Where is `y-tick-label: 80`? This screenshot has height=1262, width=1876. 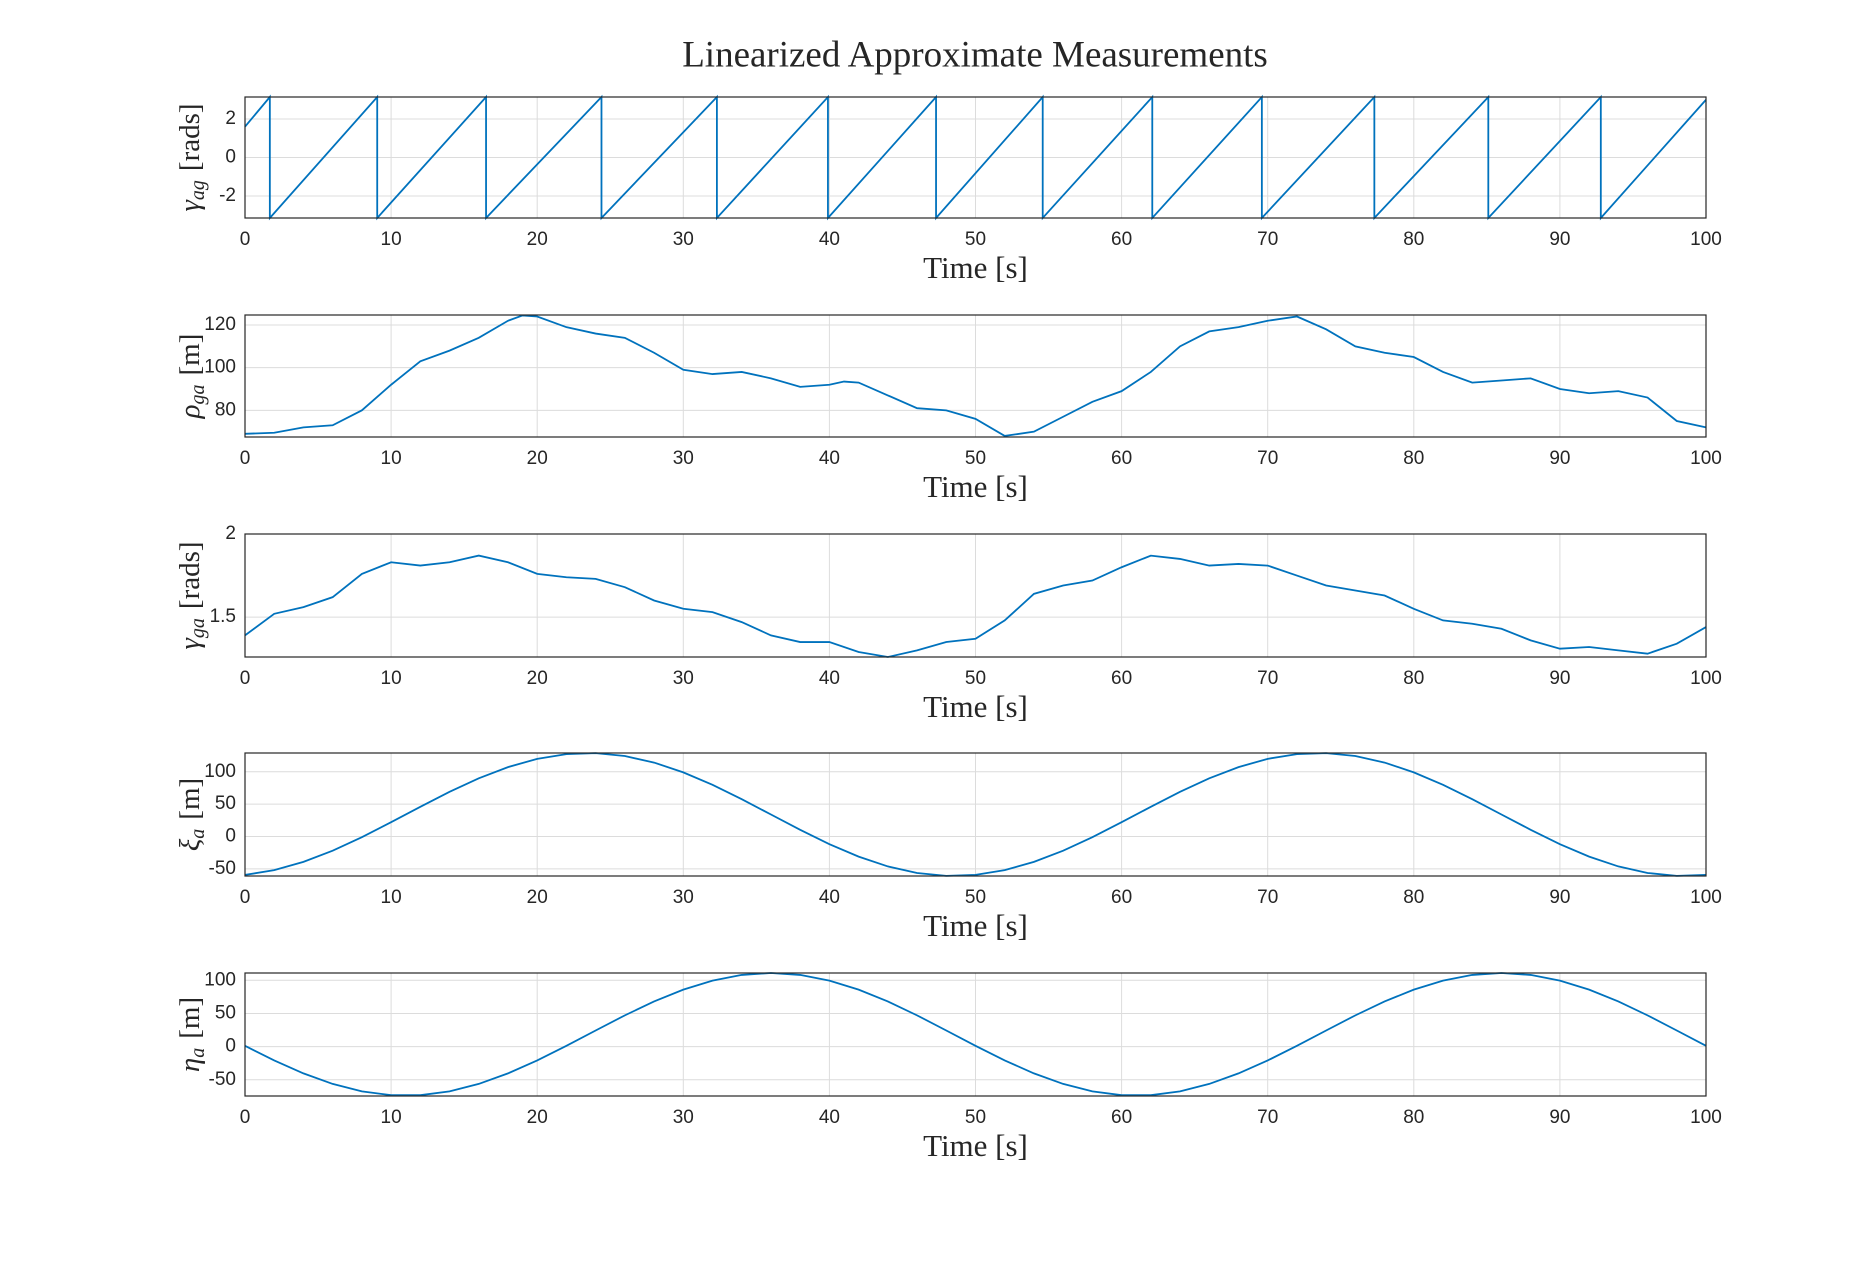
y-tick-label: 80 is located at coordinates (225, 409).